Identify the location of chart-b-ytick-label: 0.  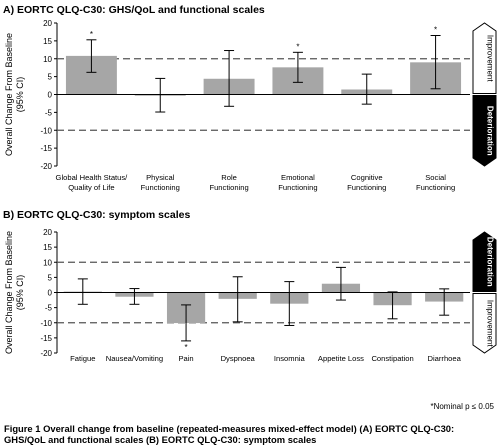
(50, 293).